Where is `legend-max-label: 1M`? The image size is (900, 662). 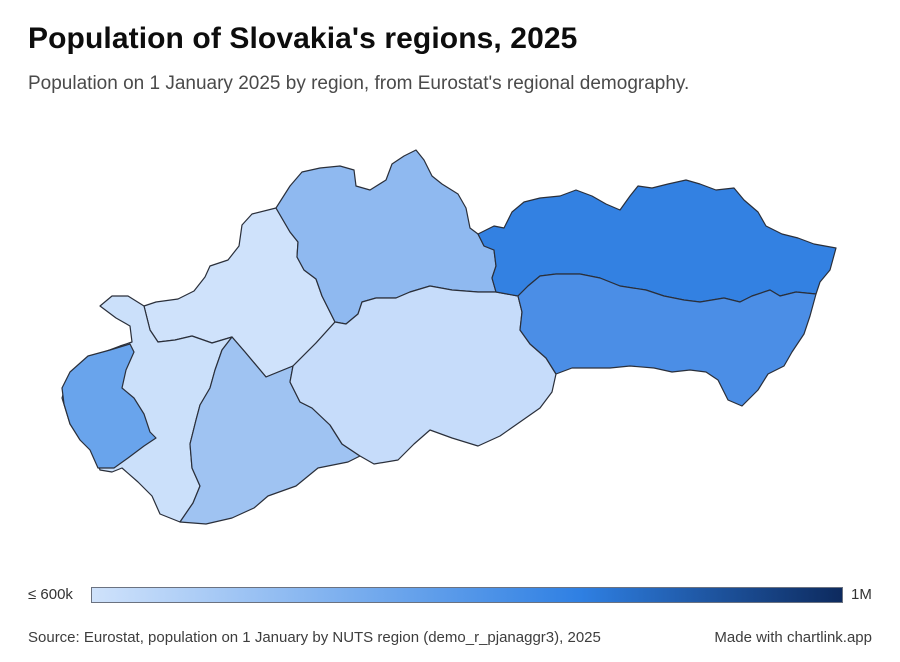
legend-max-label: 1M is located at coordinates (861, 594).